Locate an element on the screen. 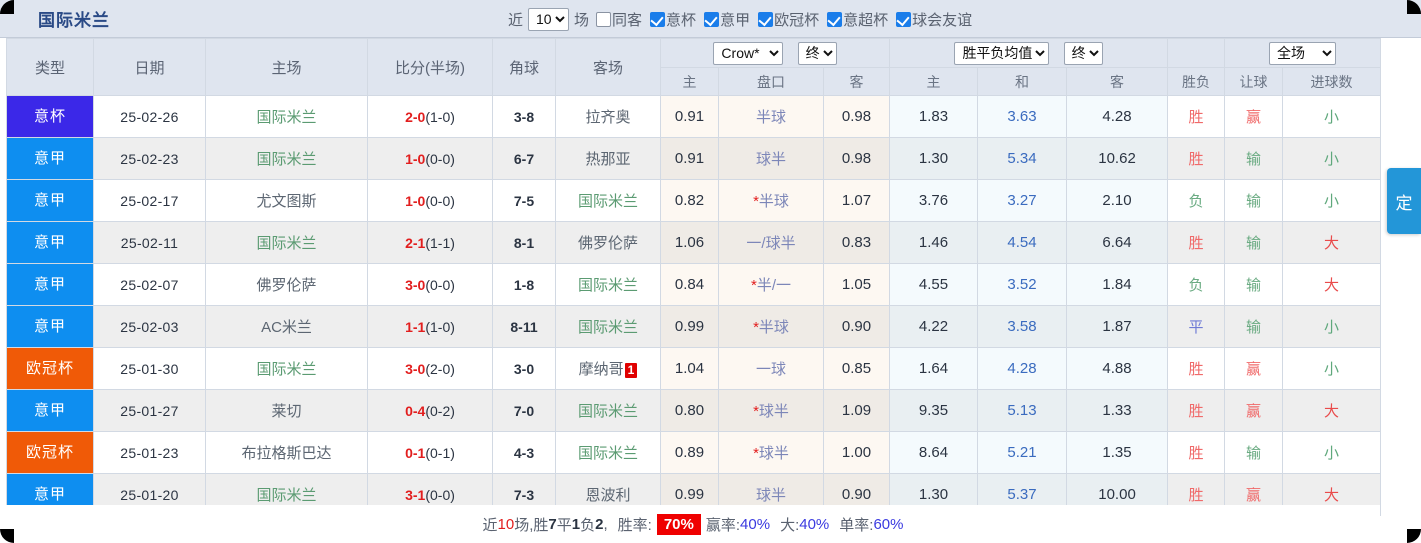 The width and height of the screenshot is (1421, 543). recent-count-select: 6102030 is located at coordinates (549, 19).